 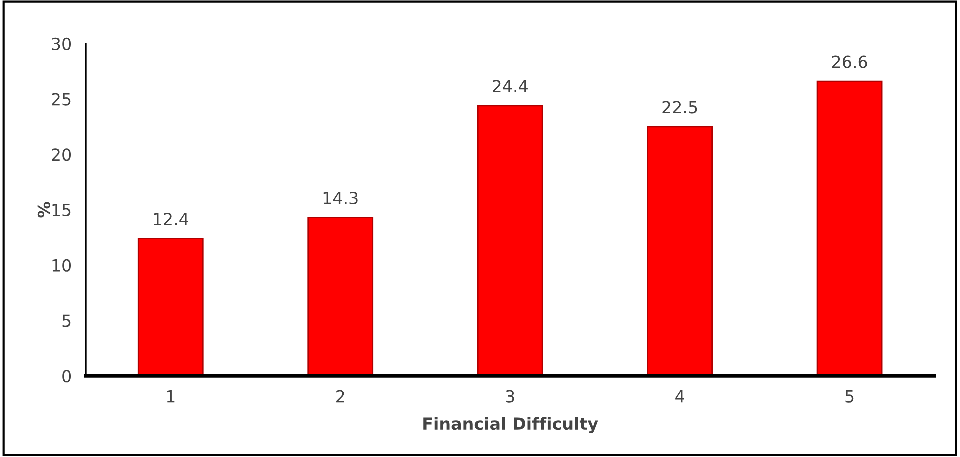 I want to click on x-axis-title: Financial Difficulty, so click(x=511, y=425).